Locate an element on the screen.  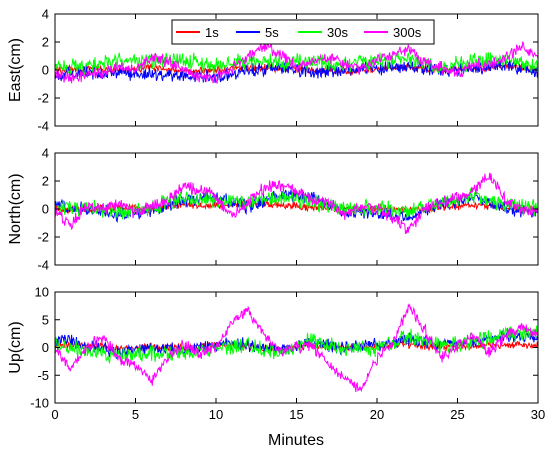
x-tick-label: 15 is located at coordinates (296, 414).